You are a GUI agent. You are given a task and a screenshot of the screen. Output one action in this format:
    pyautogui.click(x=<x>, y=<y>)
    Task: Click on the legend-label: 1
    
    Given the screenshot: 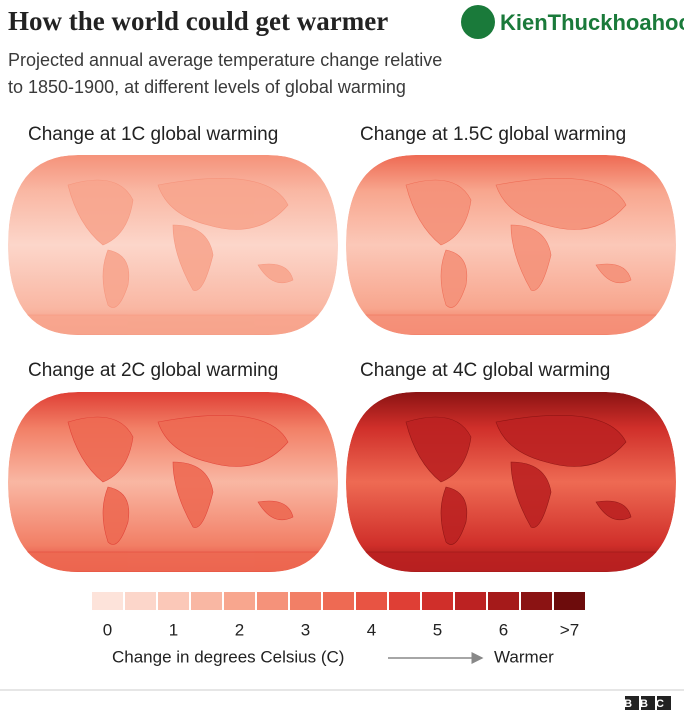 What is the action you would take?
    pyautogui.click(x=173, y=629)
    